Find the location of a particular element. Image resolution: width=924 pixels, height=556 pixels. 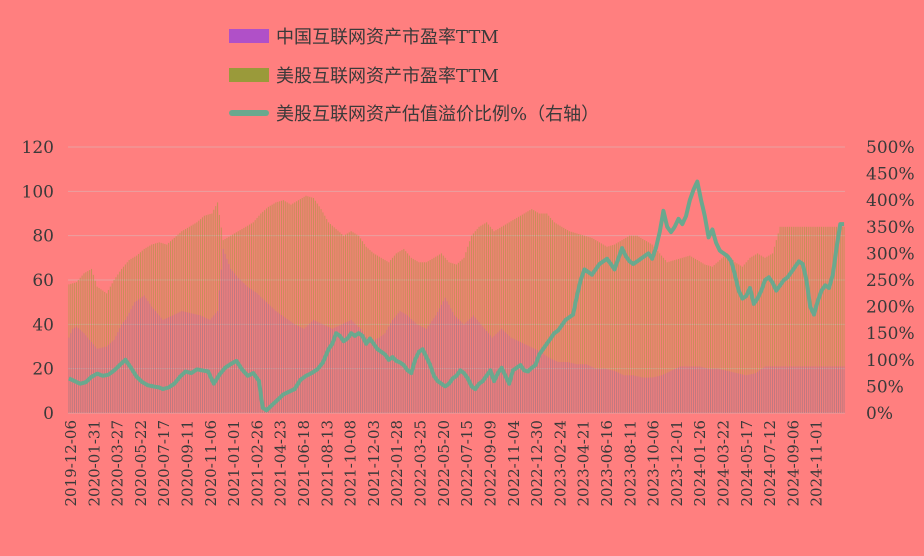

x-tick-label: 2020-09-11 is located at coordinates (188, 463).